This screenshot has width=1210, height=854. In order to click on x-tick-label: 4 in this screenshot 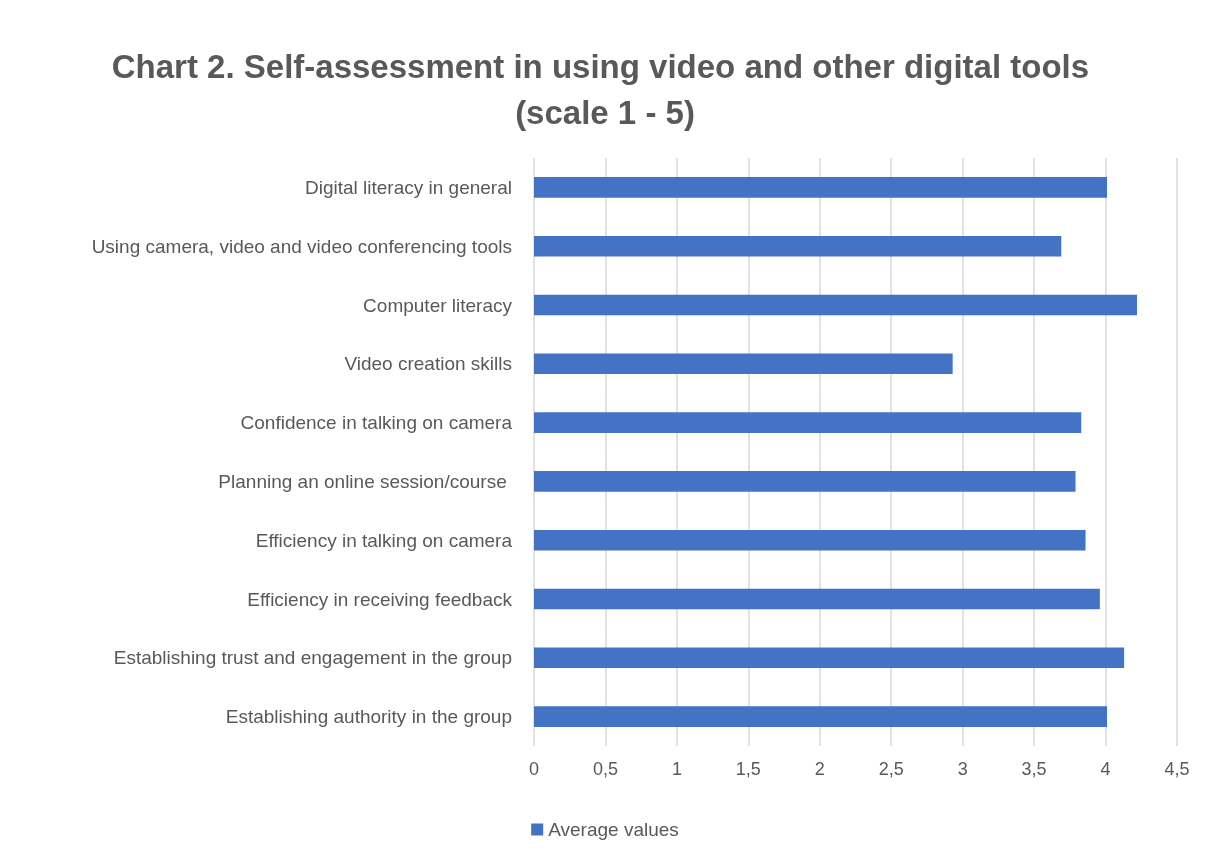, I will do `click(1105, 769)`.